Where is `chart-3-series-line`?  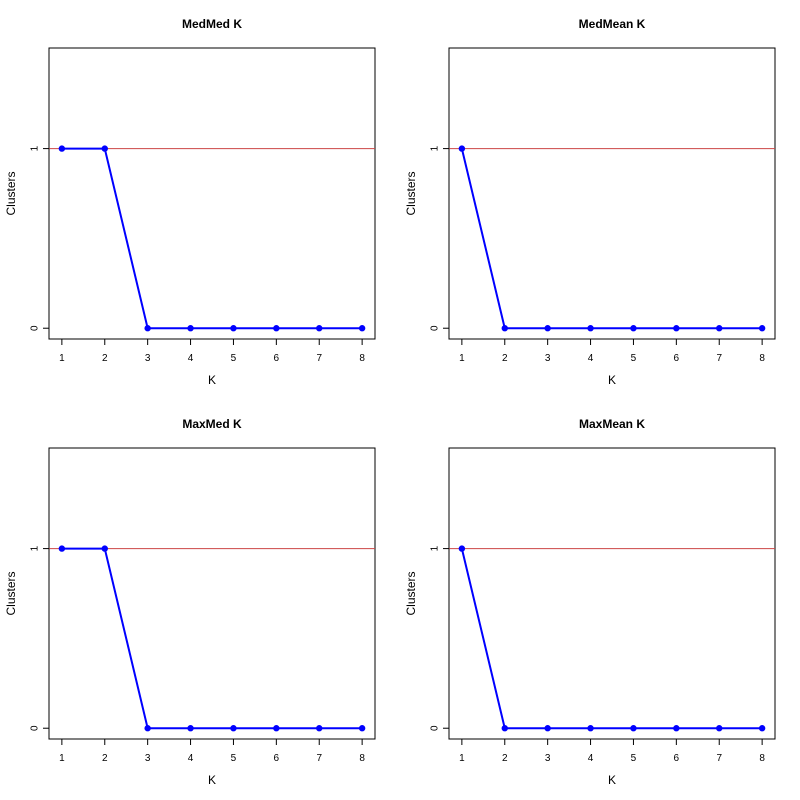 chart-3-series-line is located at coordinates (212, 638).